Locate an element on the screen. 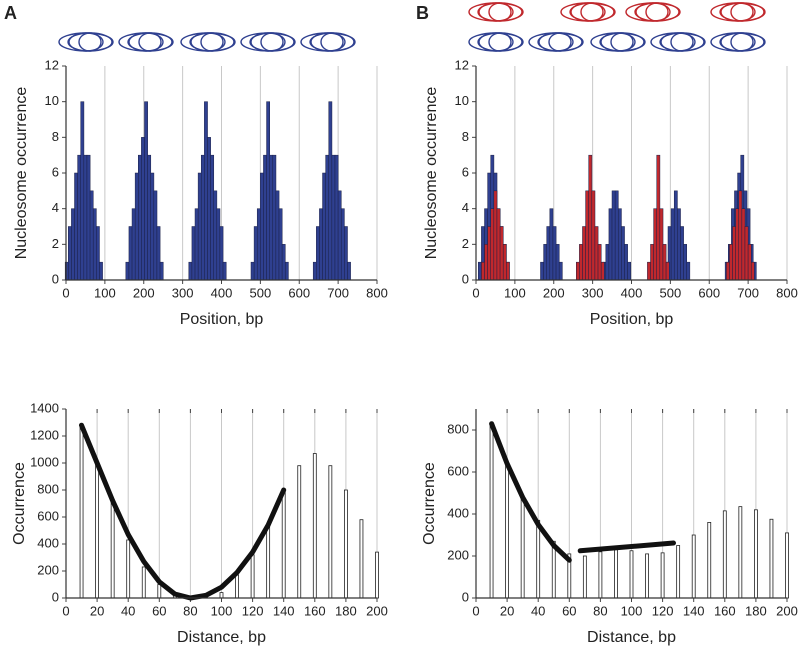  y-tick-label: 12 is located at coordinates (52, 64).